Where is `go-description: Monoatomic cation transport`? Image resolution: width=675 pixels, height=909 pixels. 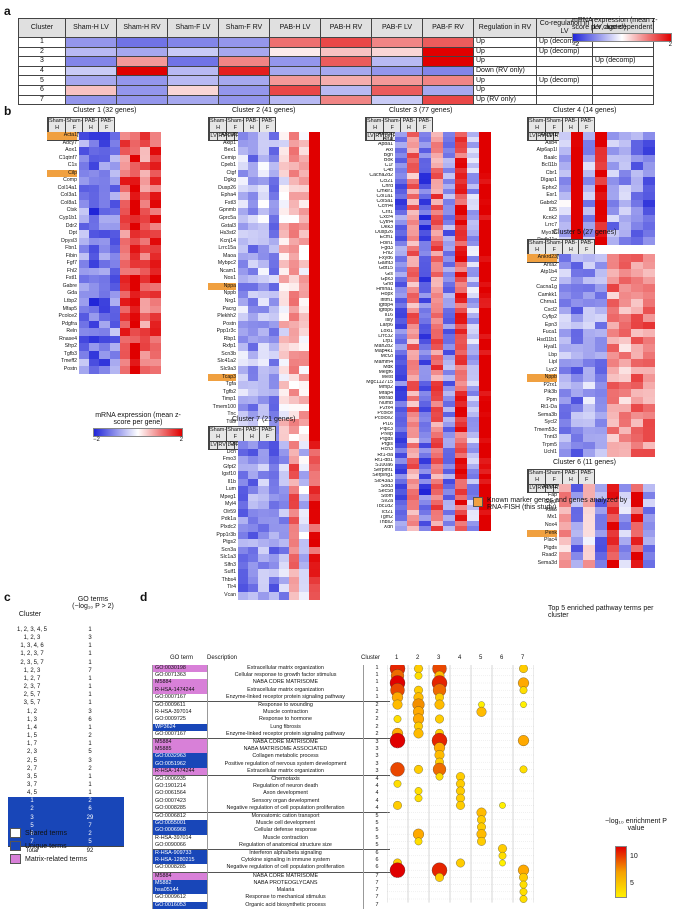
go-description: Monoatomic cation transport is located at coordinates (285, 816).